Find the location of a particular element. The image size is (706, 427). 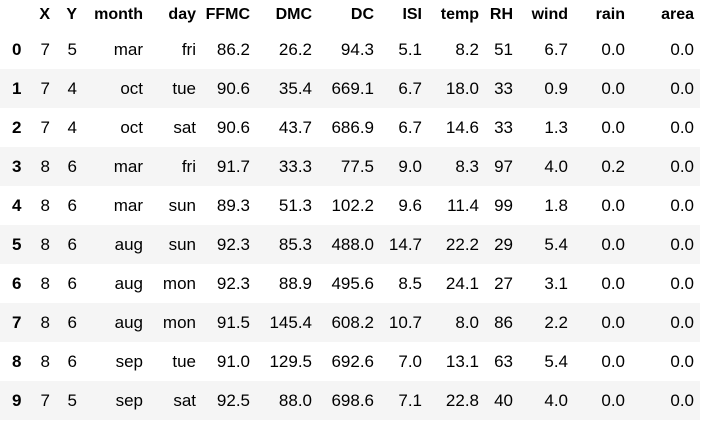

cell-isi: 9.0 is located at coordinates (410, 166).